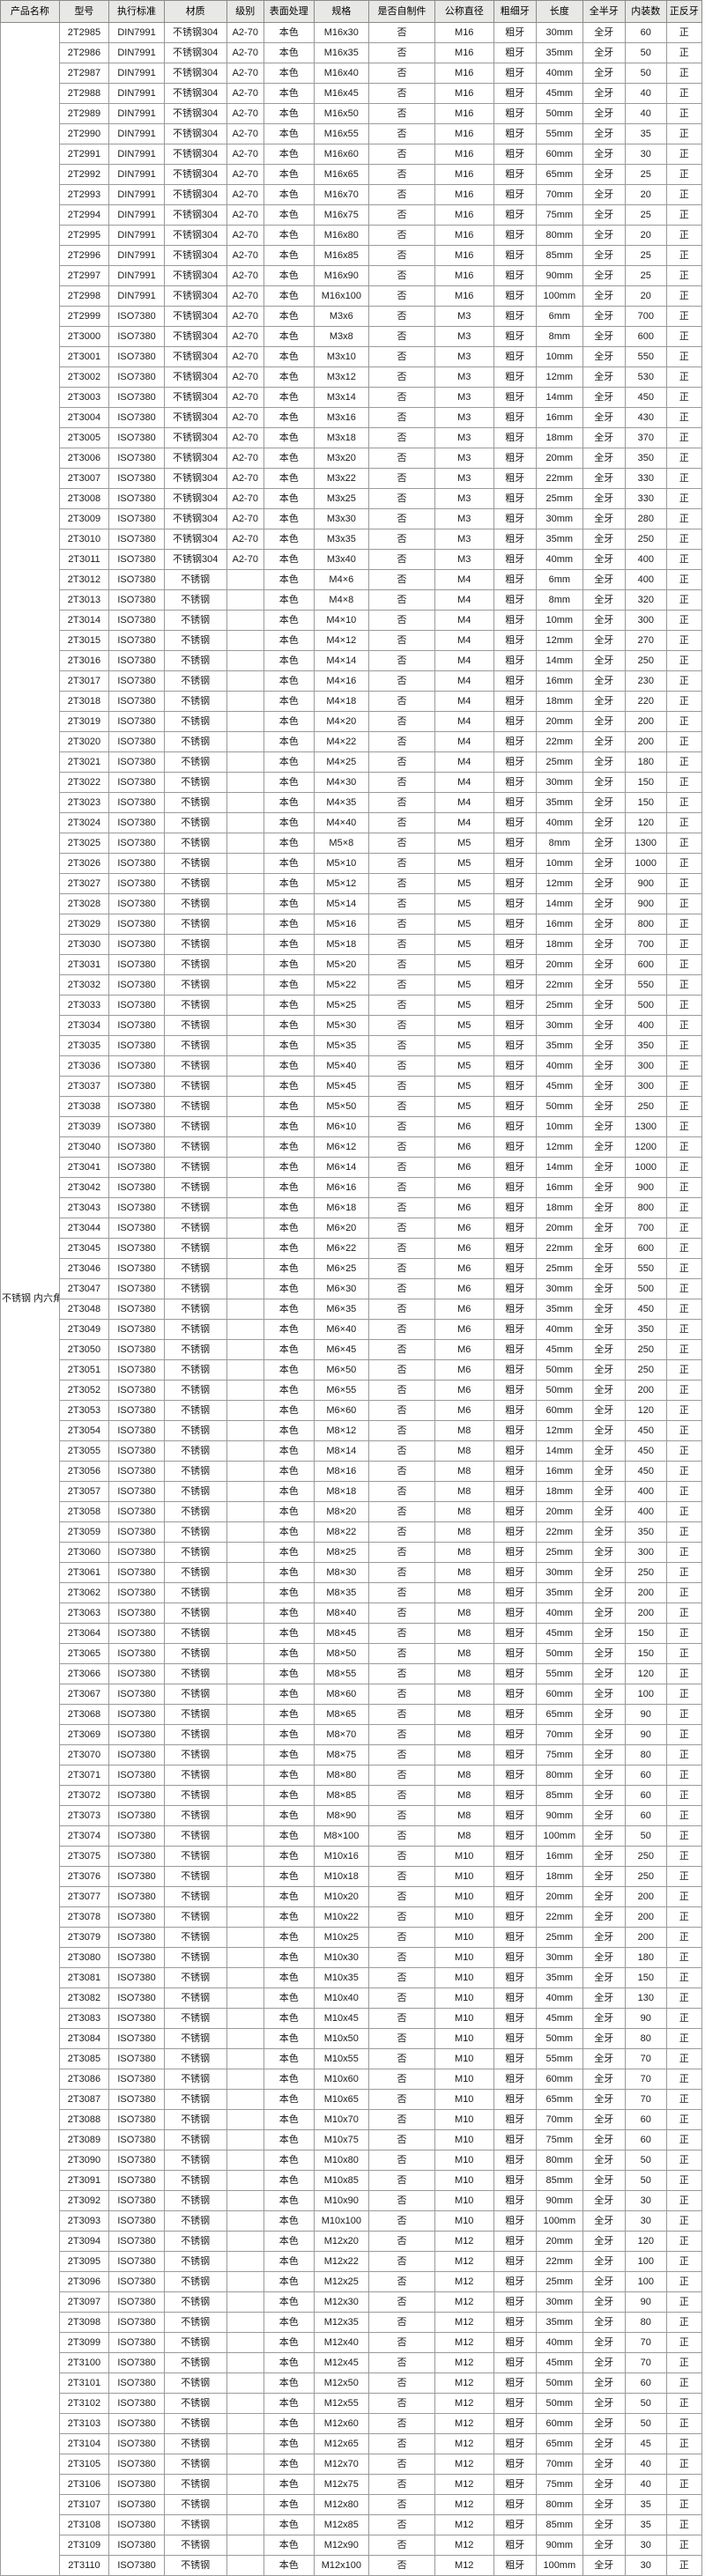 This screenshot has width=705, height=2576. Describe the element at coordinates (351, 640) in the screenshot. I see `table-row: 2T3015 ISO7380 不锈钢 本色 M4×12 否 M4 粗牙 12mm 全牙 270 正` at that location.